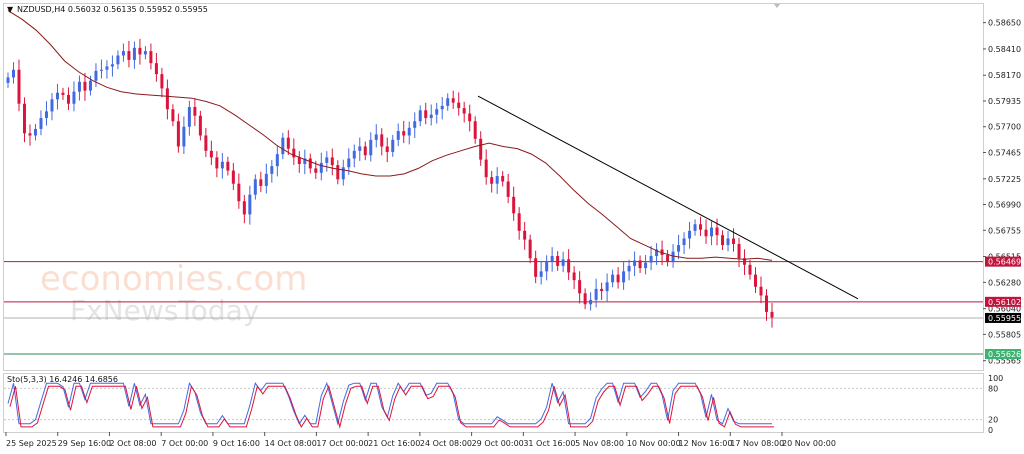 The height and width of the screenshot is (454, 1024). Describe the element at coordinates (1004, 49) in the screenshot. I see `price-tick-label: 0.58410` at that location.